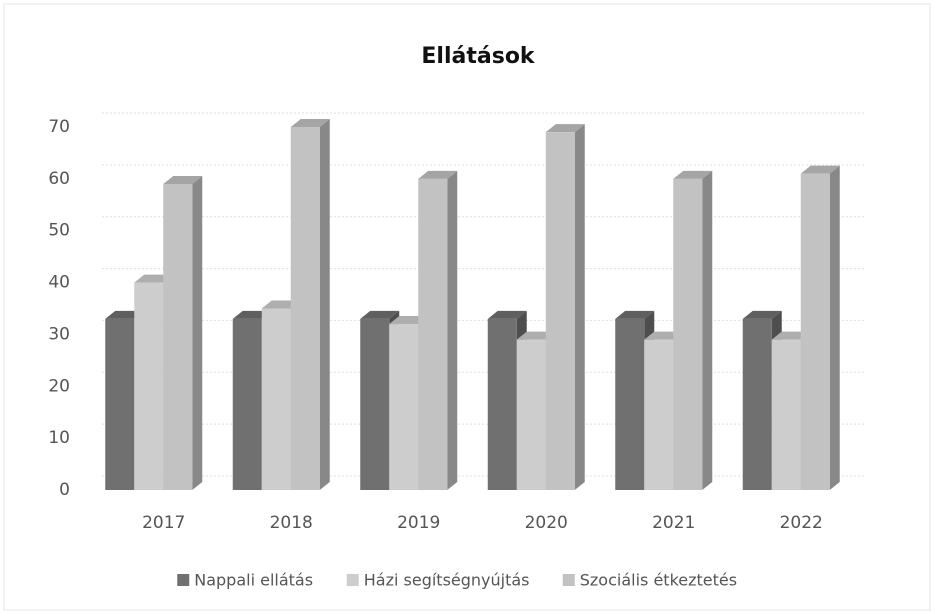  Describe the element at coordinates (418, 523) in the screenshot. I see `x-tick-label: 2019` at that location.